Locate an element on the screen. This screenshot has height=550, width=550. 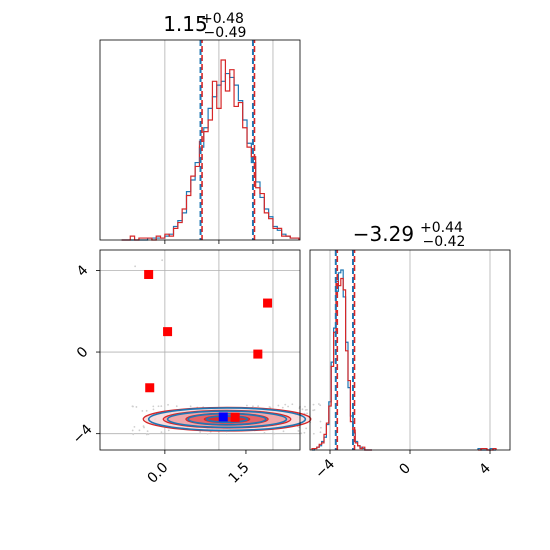
title-lower-error: −0.49 is located at coordinates (225, 33).